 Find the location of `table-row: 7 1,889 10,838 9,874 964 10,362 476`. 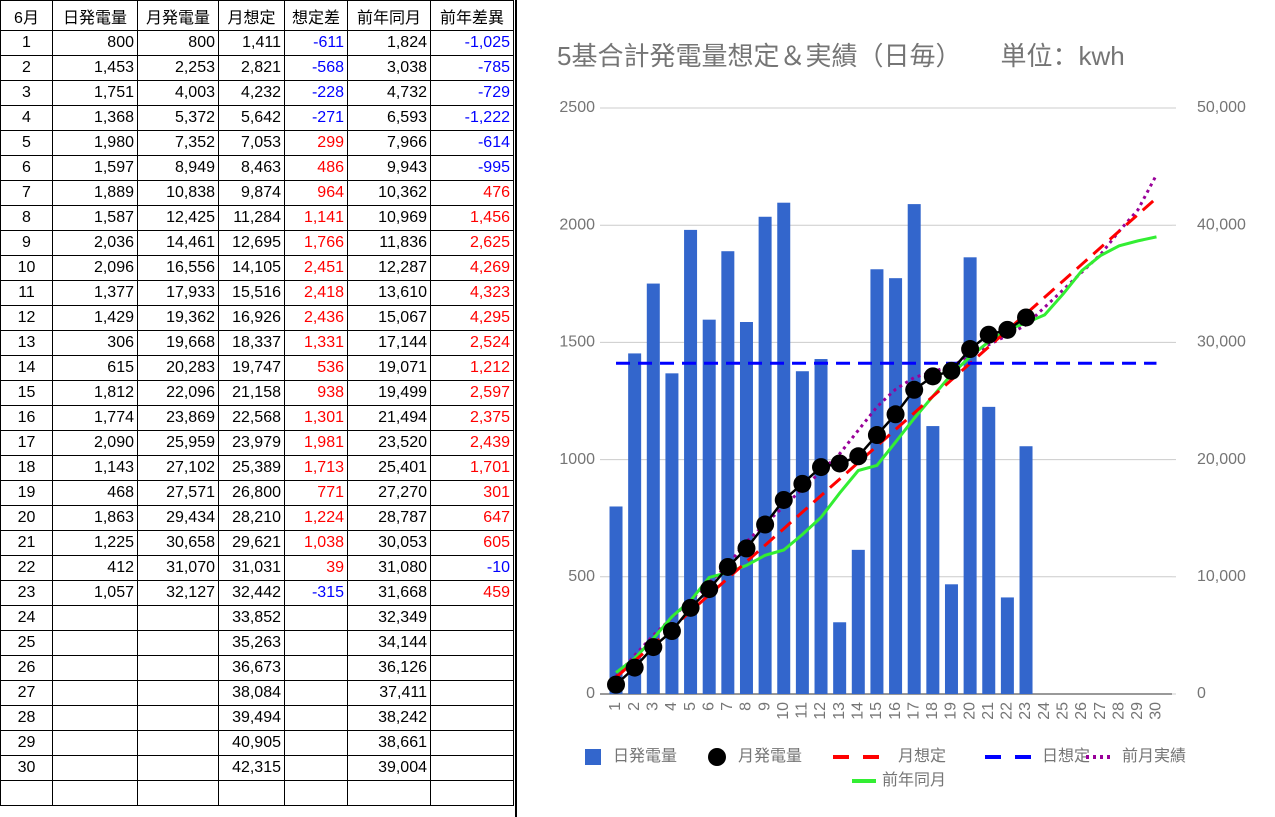

table-row: 7 1,889 10,838 9,874 964 10,362 476 is located at coordinates (257, 193).